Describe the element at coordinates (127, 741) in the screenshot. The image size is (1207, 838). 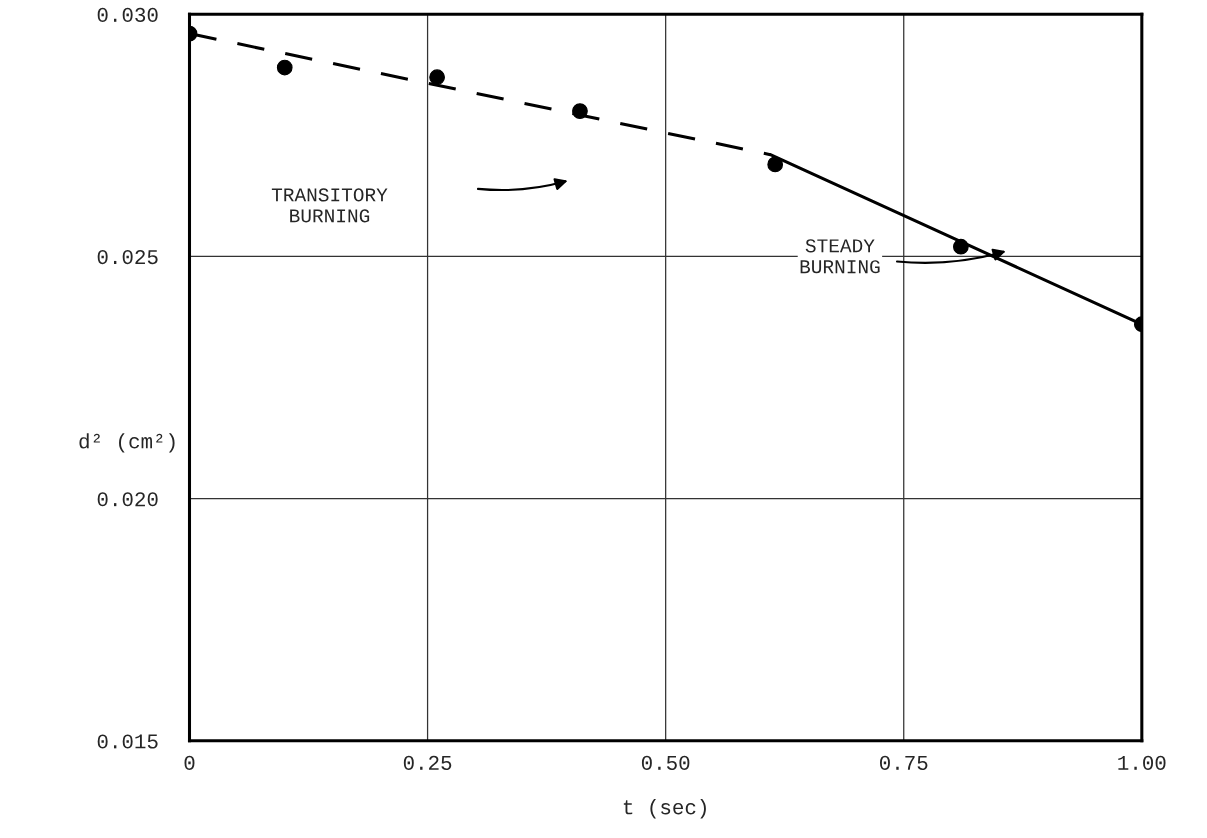
I see `y-tick-label: 0.015` at that location.